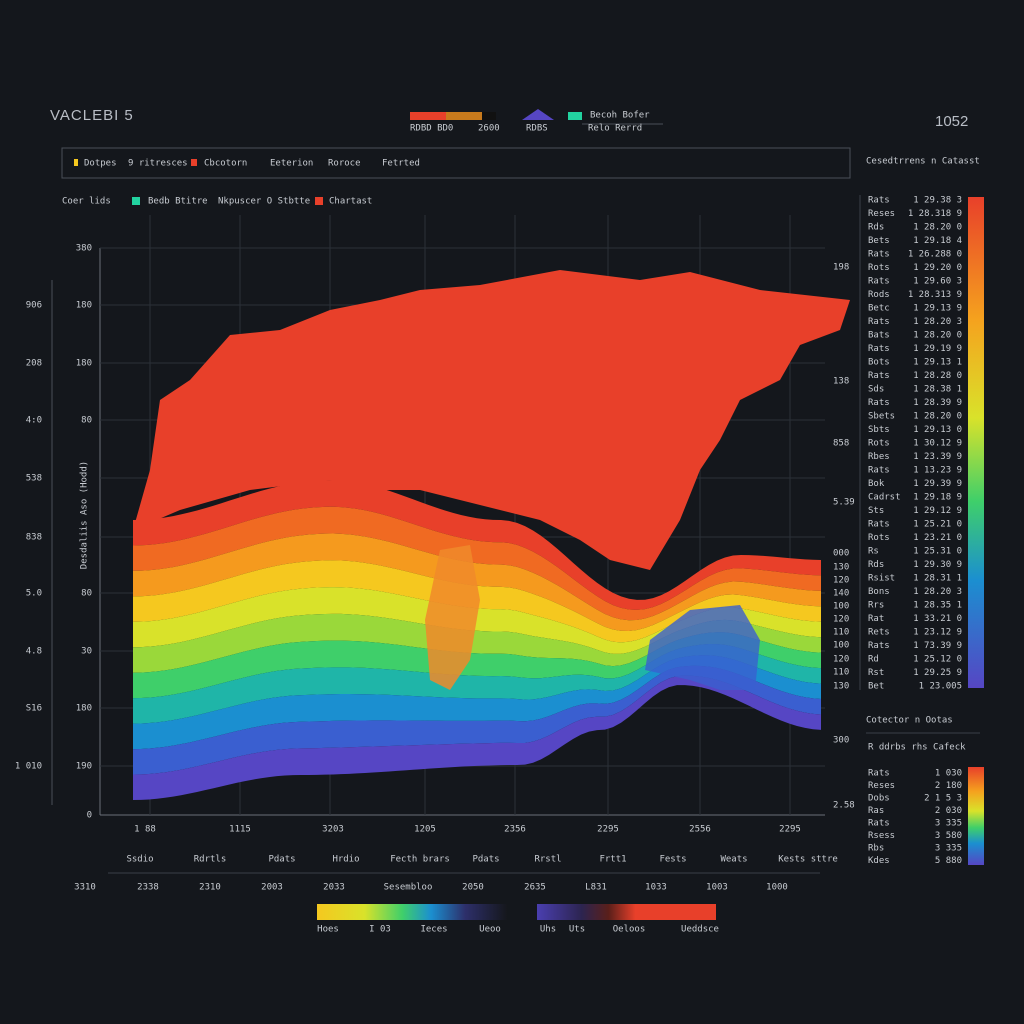 This screenshot has height=1024, width=1024. I want to click on row-value: 1 29.18 9, so click(937, 498).